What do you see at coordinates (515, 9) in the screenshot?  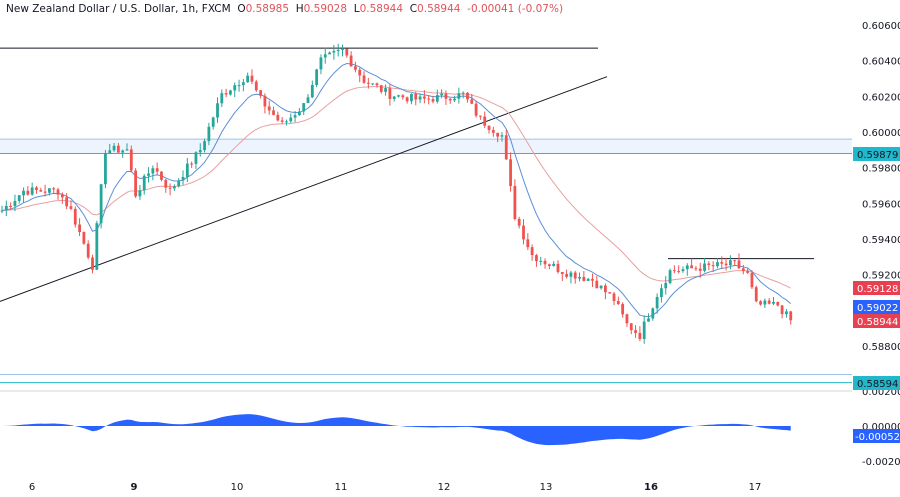 I see `change-value: -0.00041 (-0.07%)` at bounding box center [515, 9].